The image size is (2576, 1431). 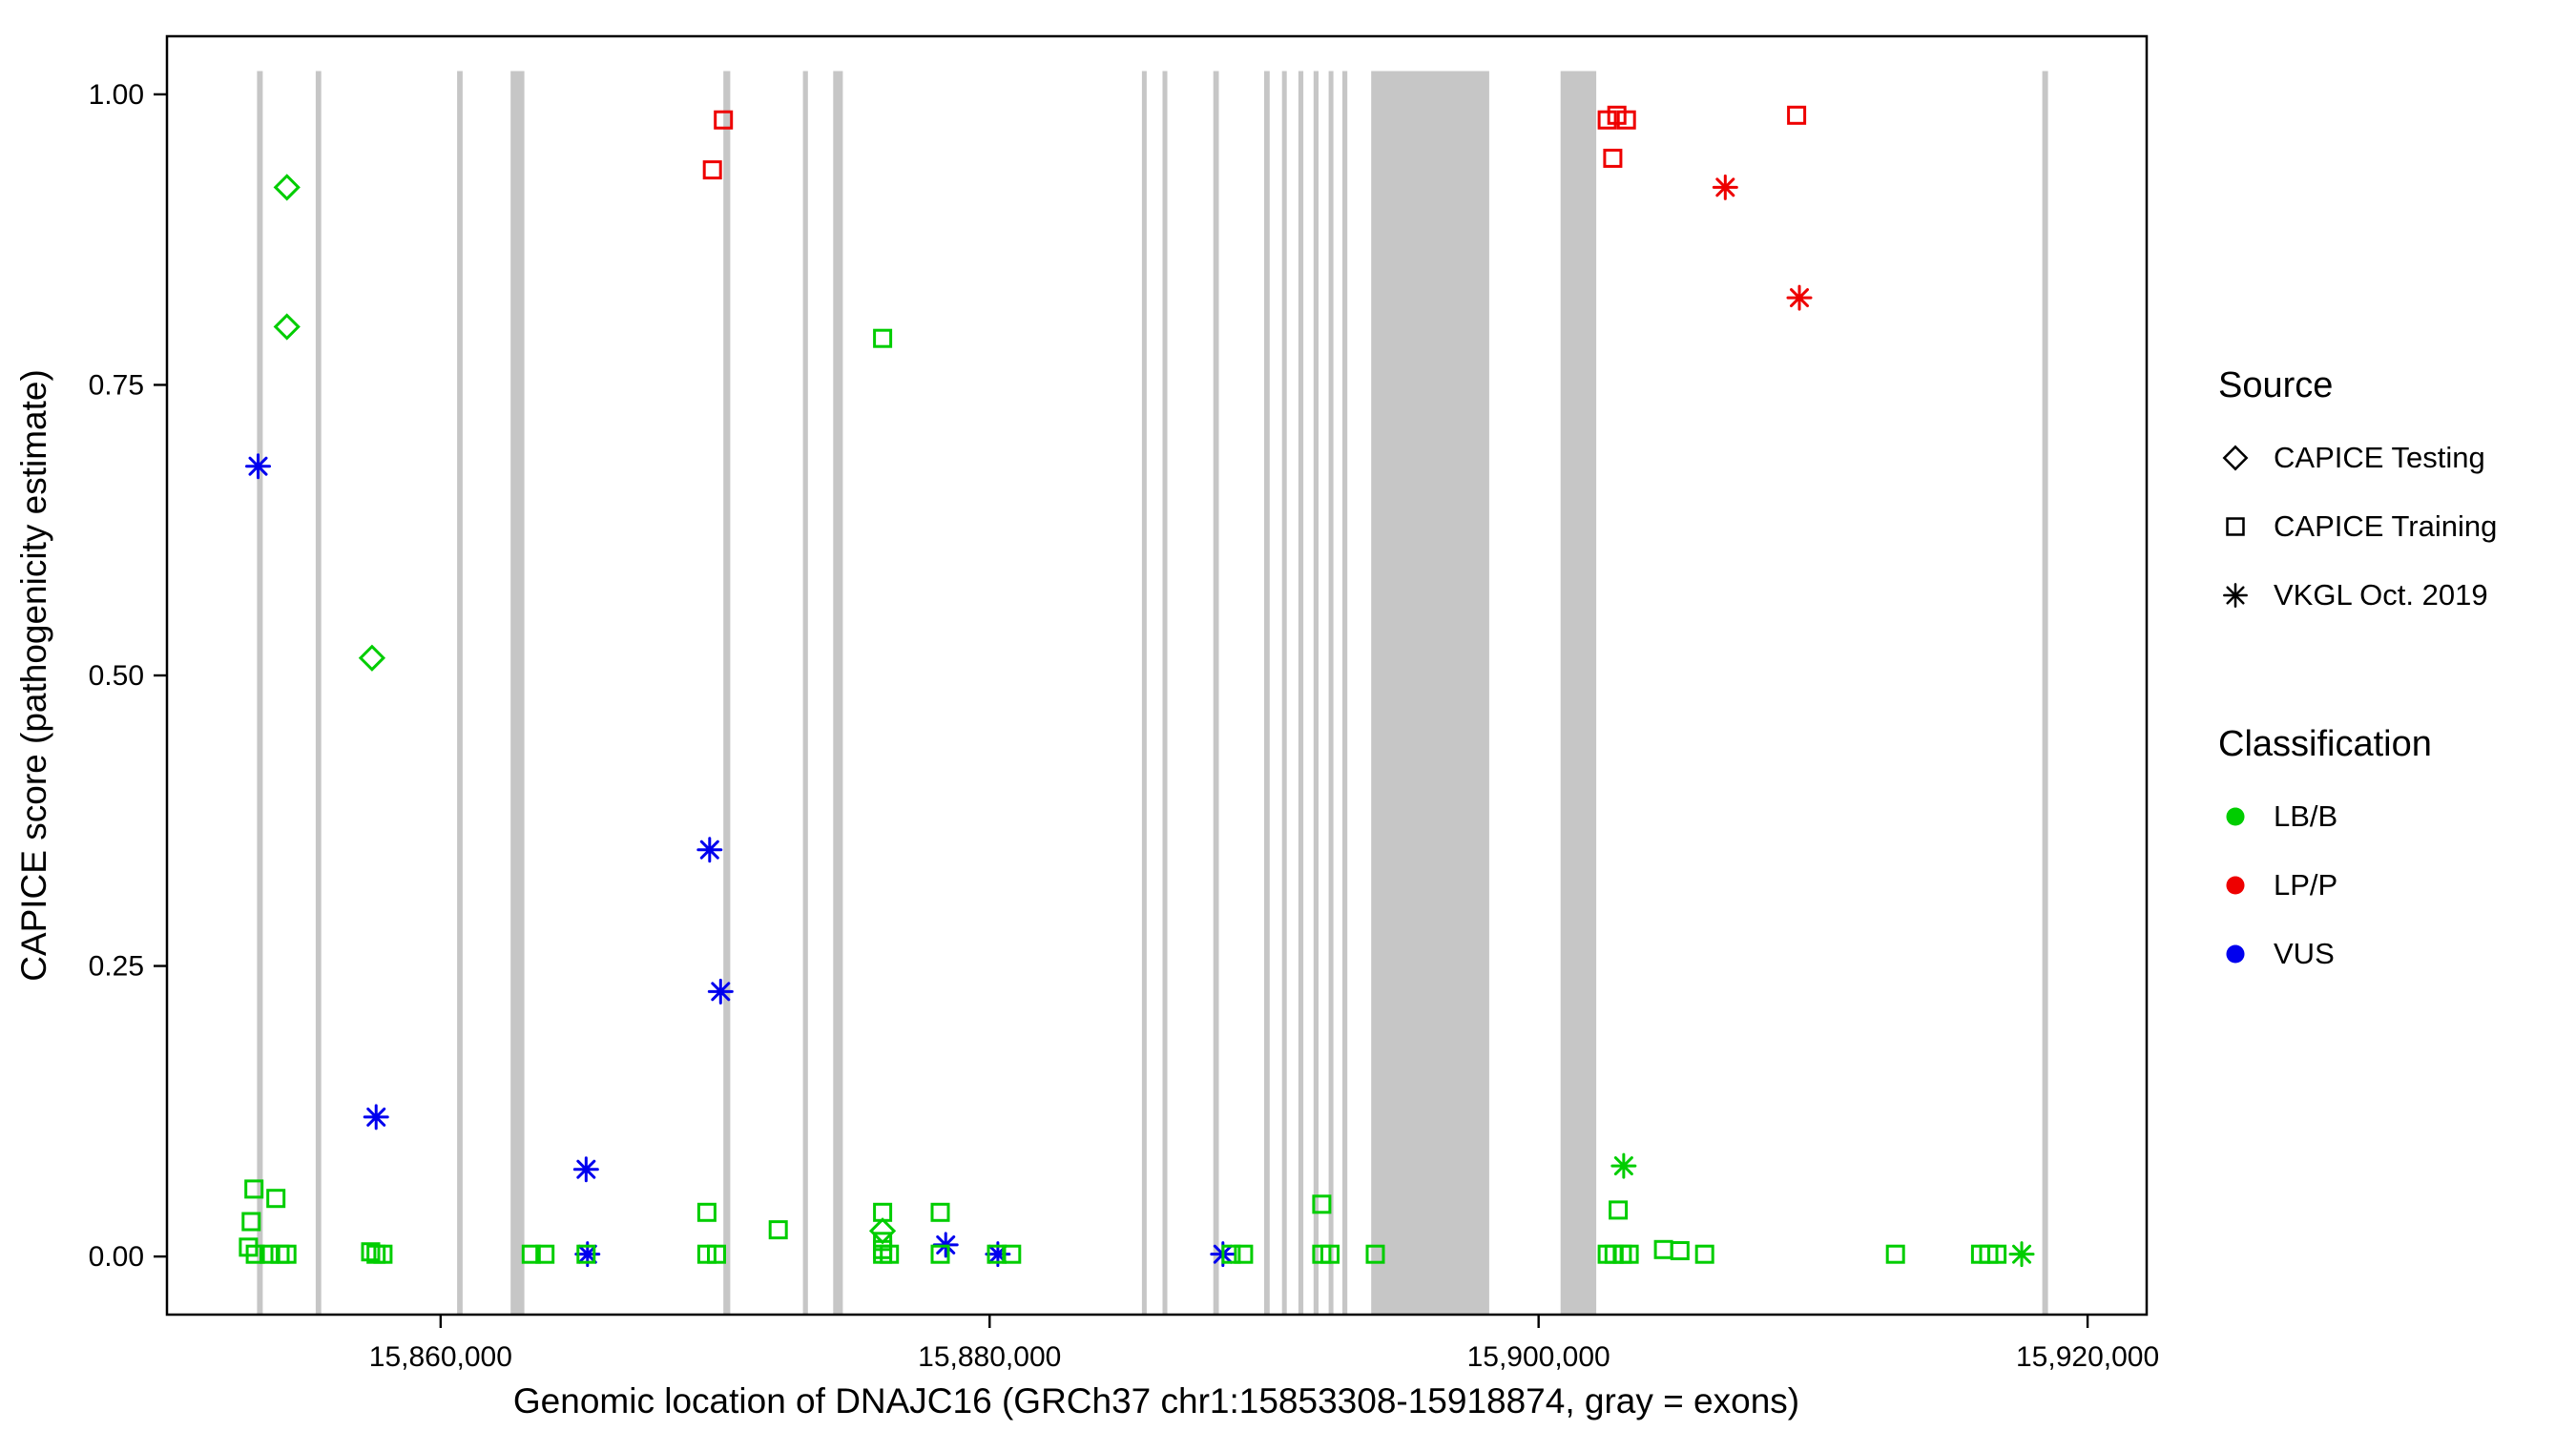 What do you see at coordinates (2306, 885) in the screenshot?
I see `legend-item-label: LP/P` at bounding box center [2306, 885].